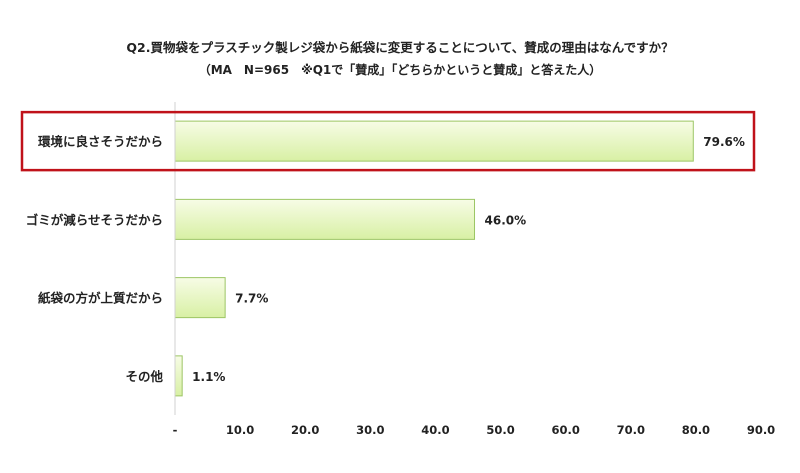 Image resolution: width=800 pixels, height=473 pixels. I want to click on data-label: 46.0%, so click(506, 220).